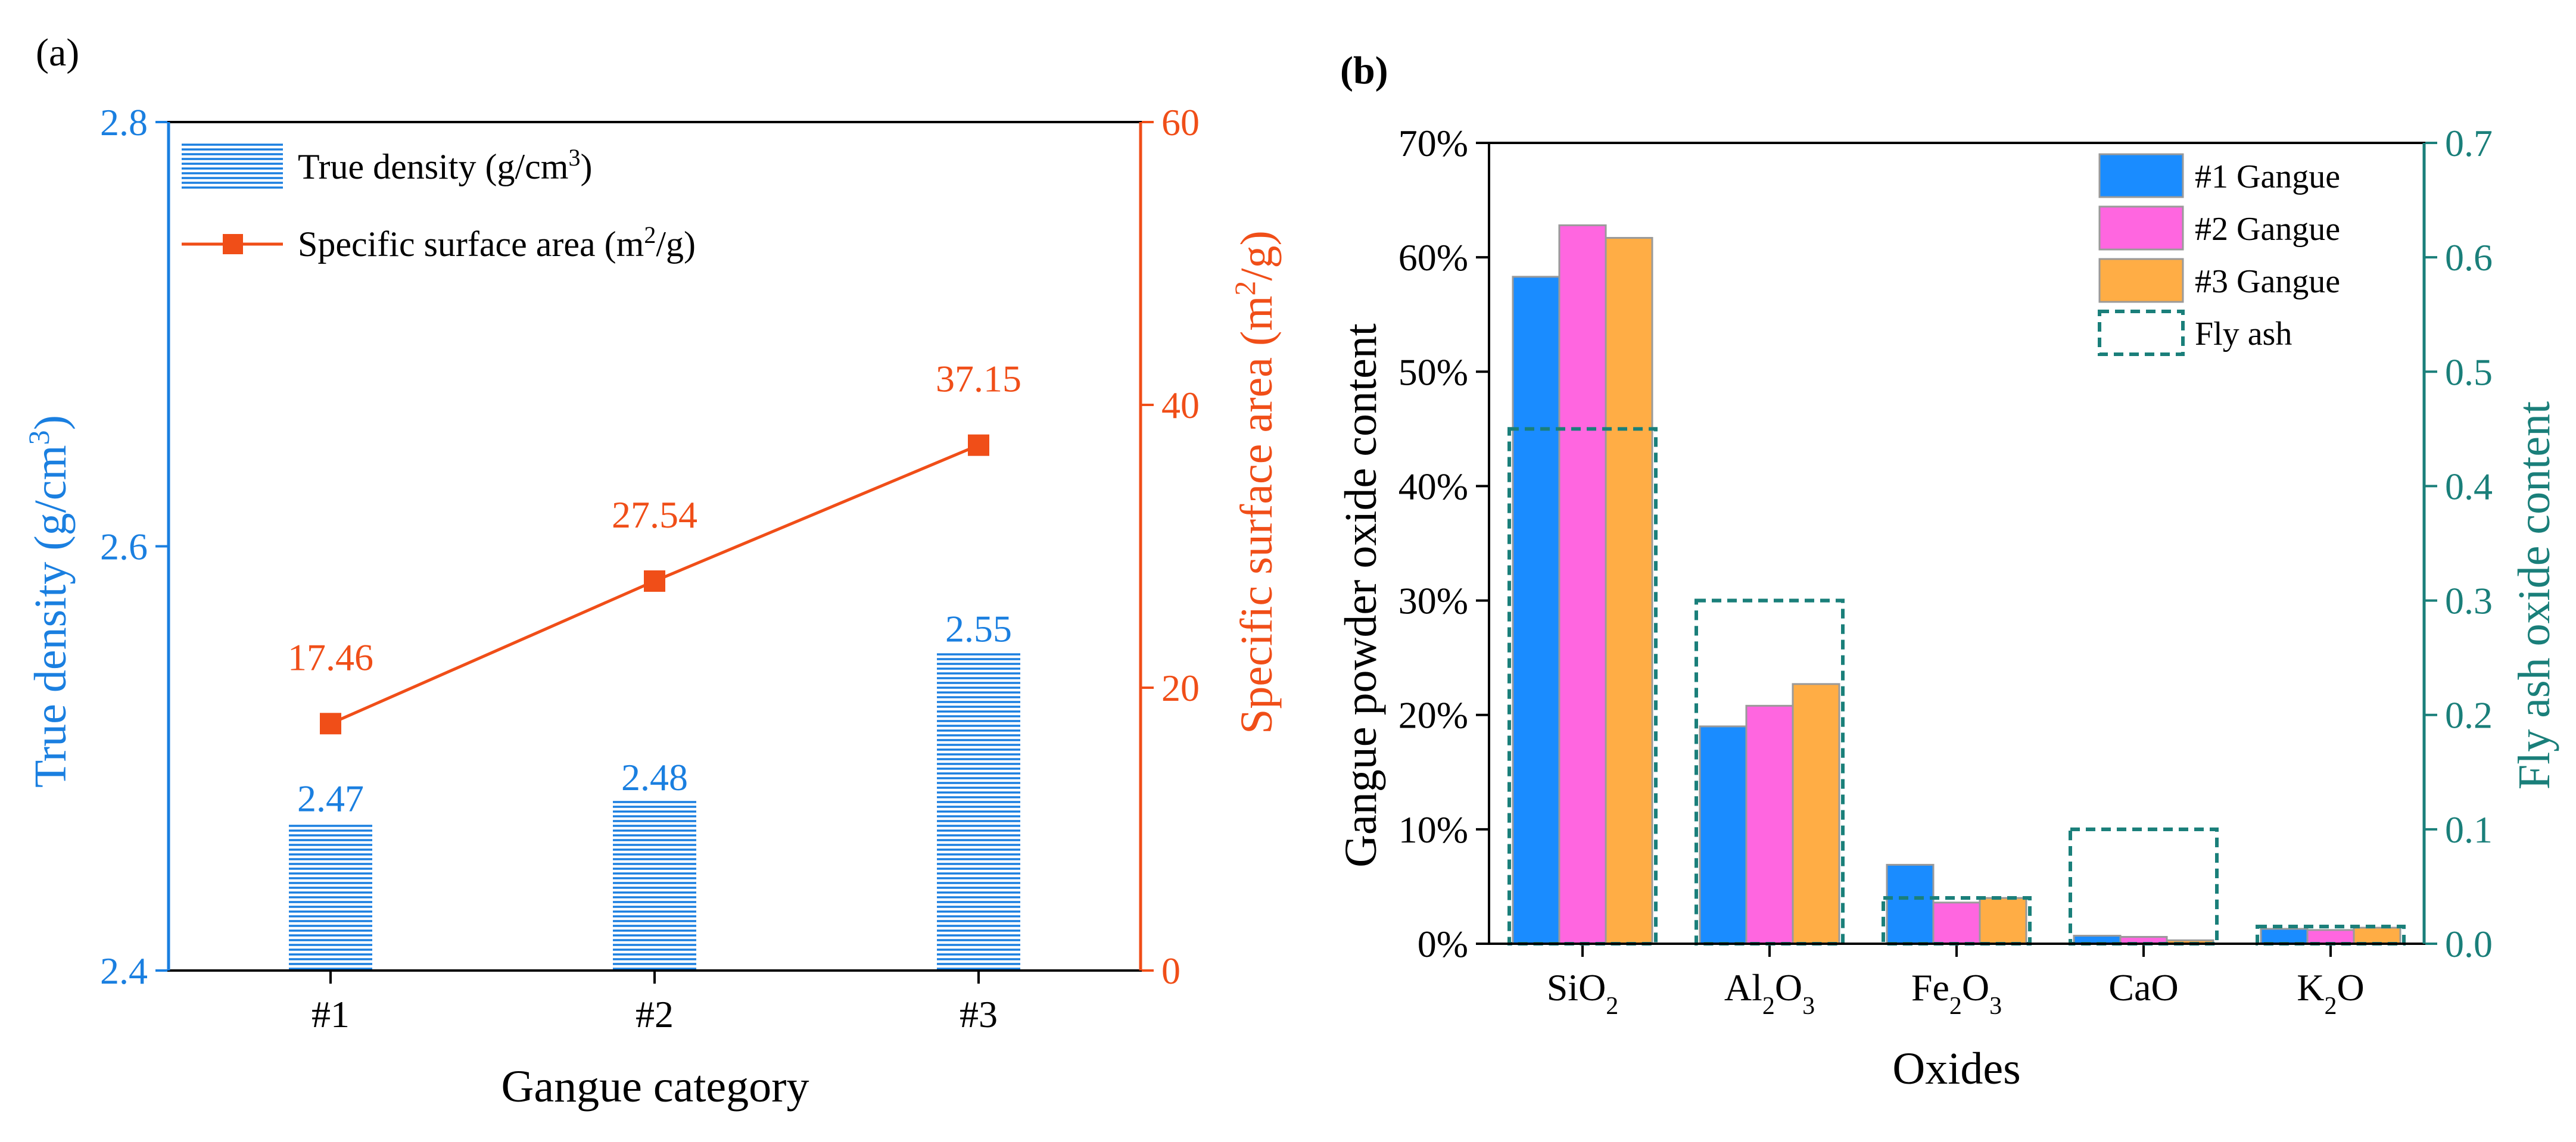 The height and width of the screenshot is (1142, 2576). I want to click on y-left-tick-label-a: 2.4, so click(124, 971).